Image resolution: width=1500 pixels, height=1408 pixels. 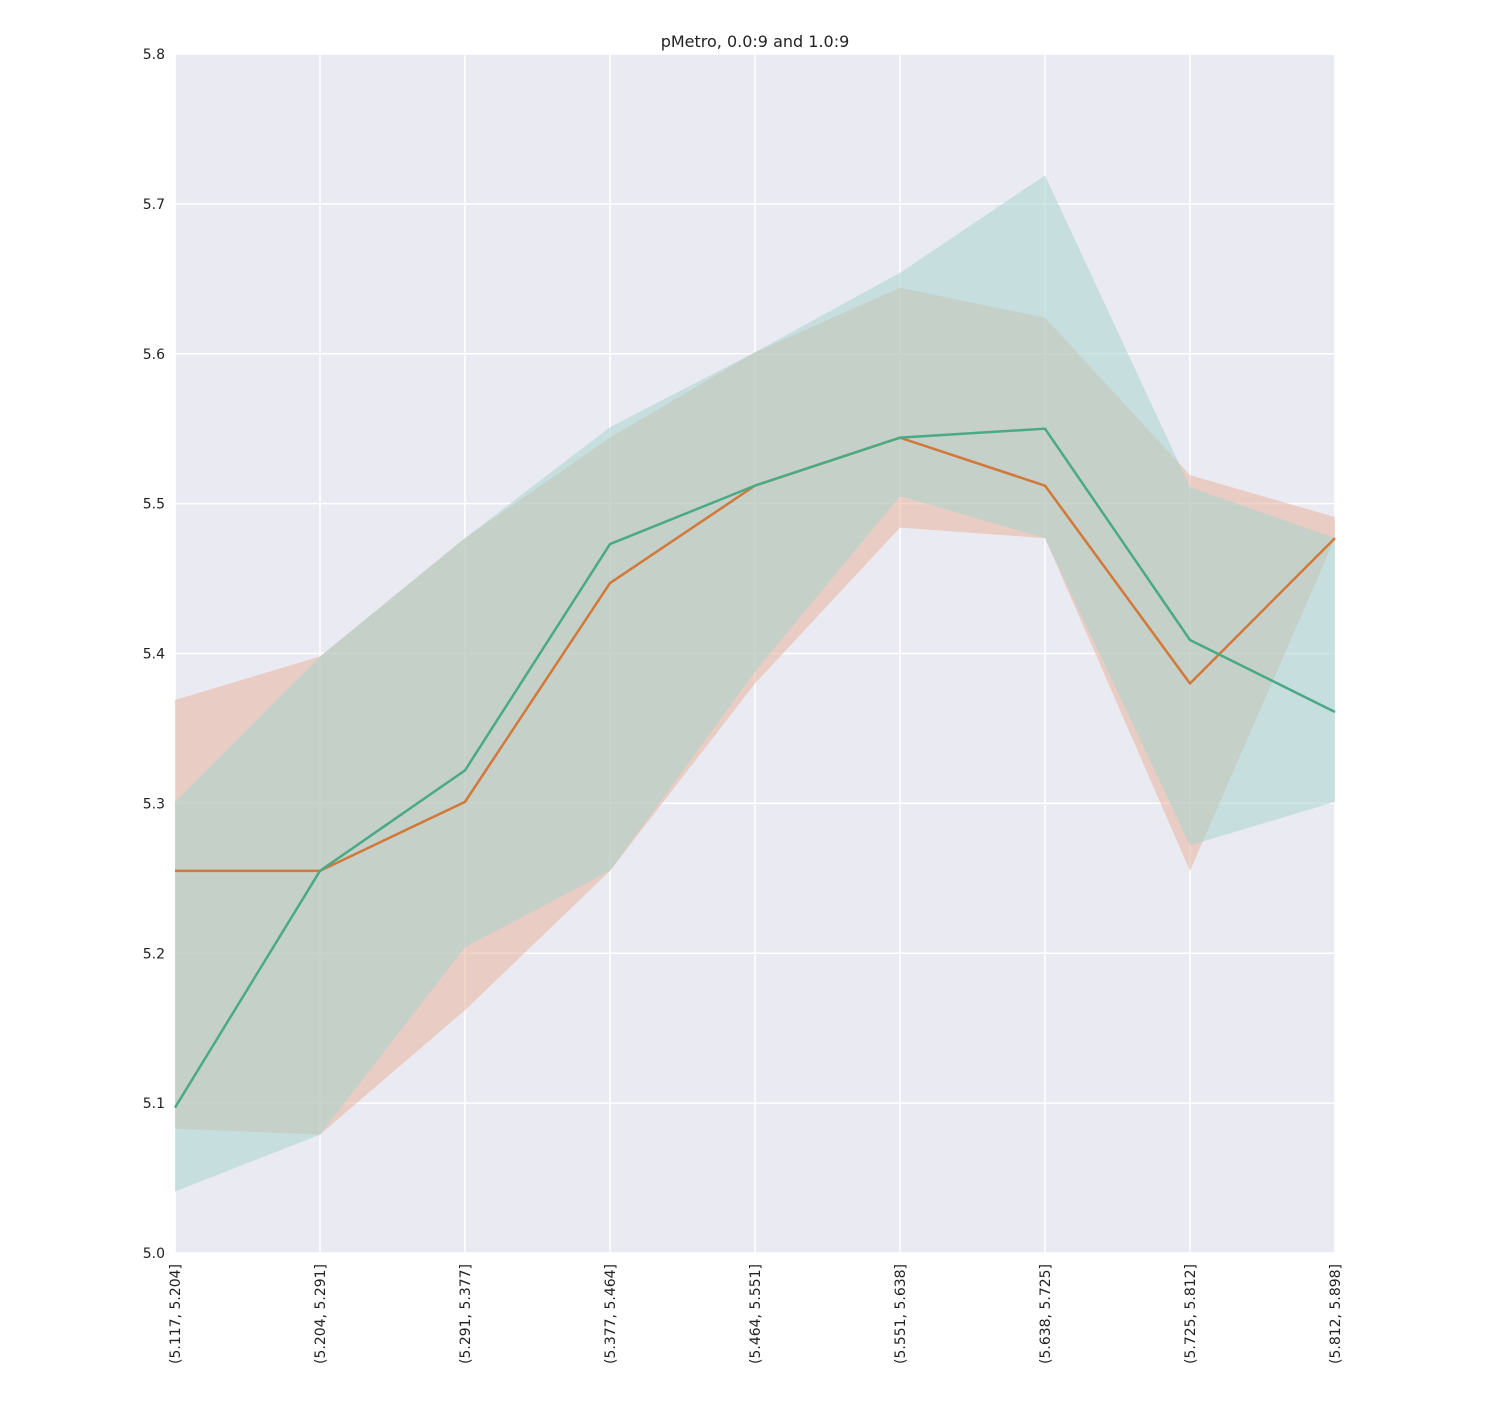 What do you see at coordinates (154, 804) in the screenshot?
I see `y-tick-label: 5.3` at bounding box center [154, 804].